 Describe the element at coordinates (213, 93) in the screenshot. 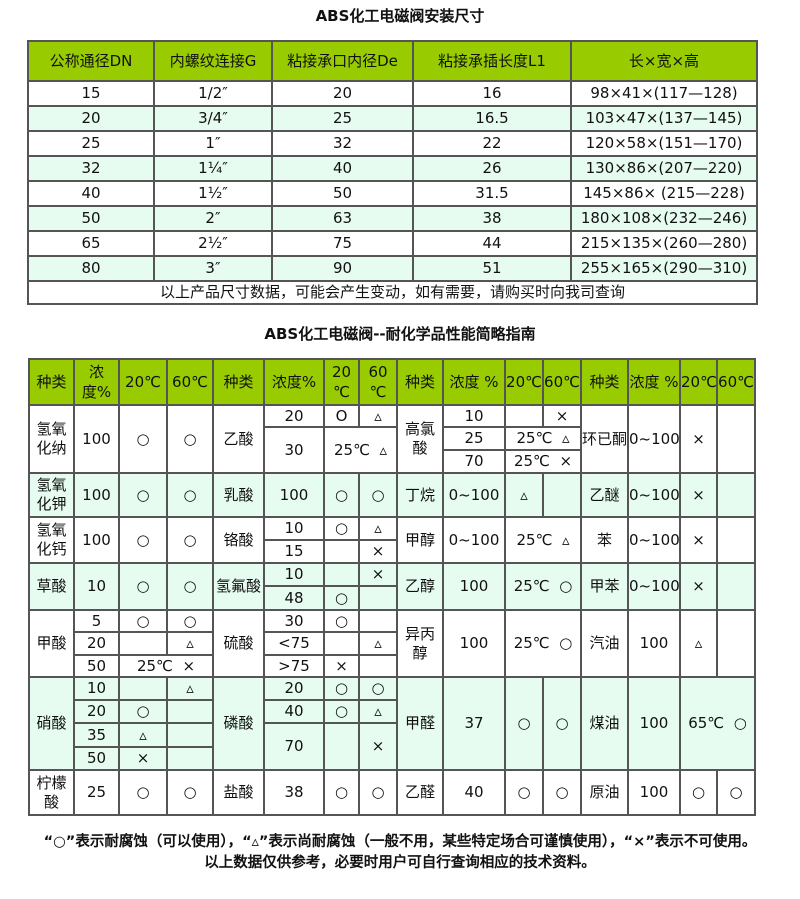

I see `table-cell: 1/2″` at that location.